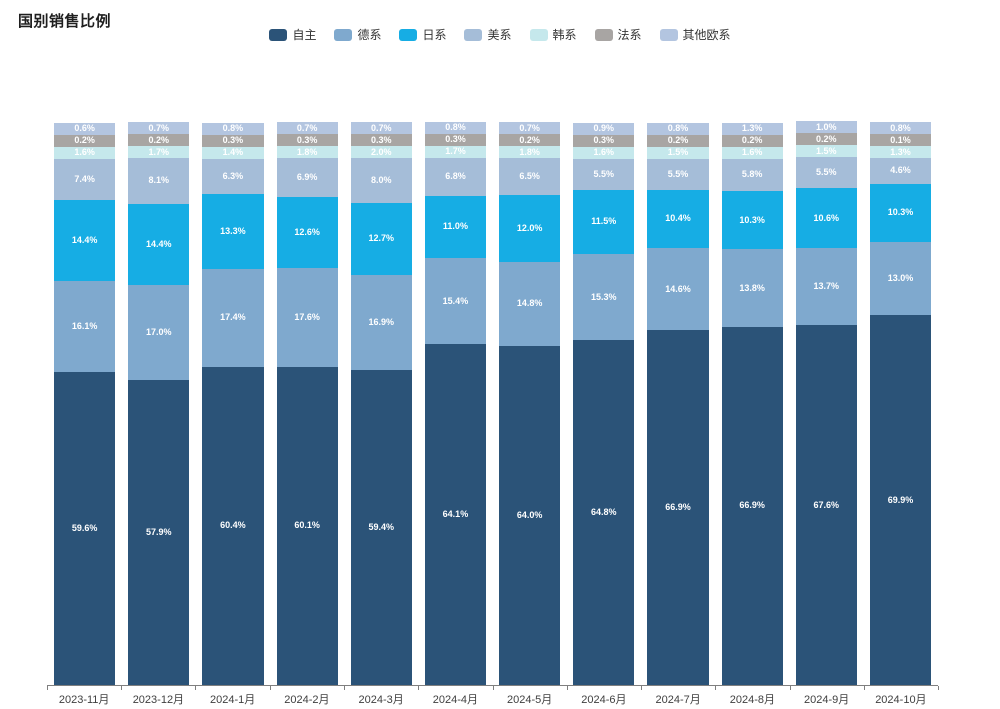  What do you see at coordinates (553, 34) in the screenshot?
I see `legend-item-韩系: 韩系` at bounding box center [553, 34].